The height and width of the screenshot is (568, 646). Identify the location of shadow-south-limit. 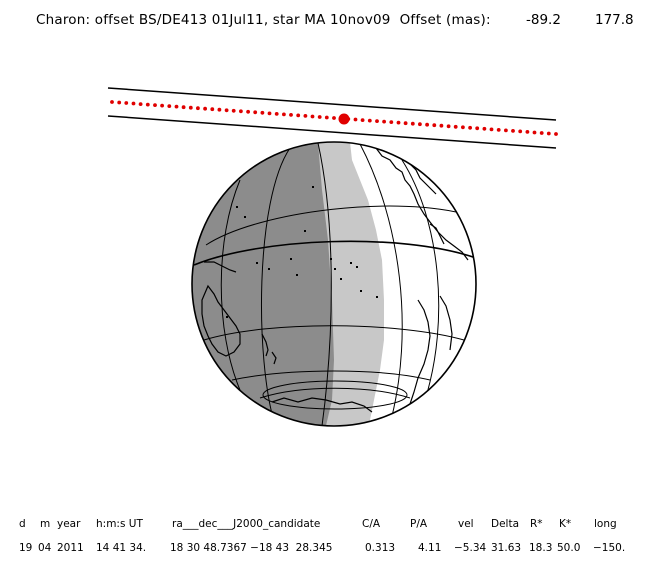
(332, 132).